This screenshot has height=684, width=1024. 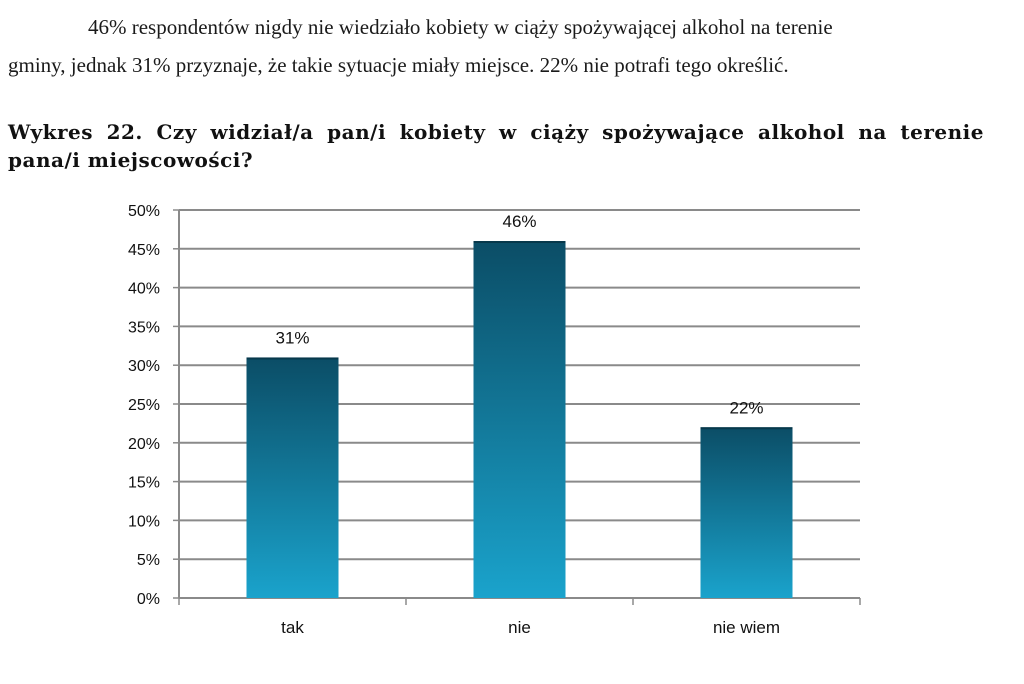 I want to click on y-tick-label: 15%, so click(x=144, y=483).